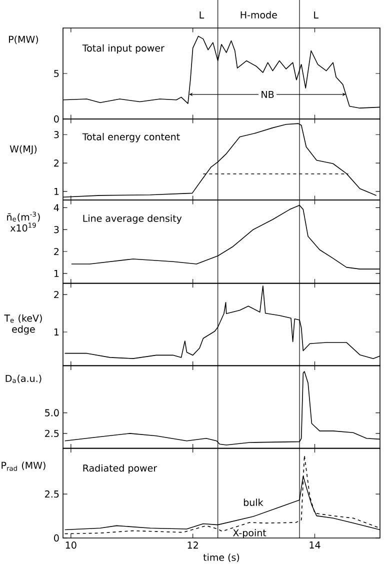  What do you see at coordinates (24, 379) in the screenshot?
I see `y-axis-title: D$_{a}$(a.u.)` at bounding box center [24, 379].